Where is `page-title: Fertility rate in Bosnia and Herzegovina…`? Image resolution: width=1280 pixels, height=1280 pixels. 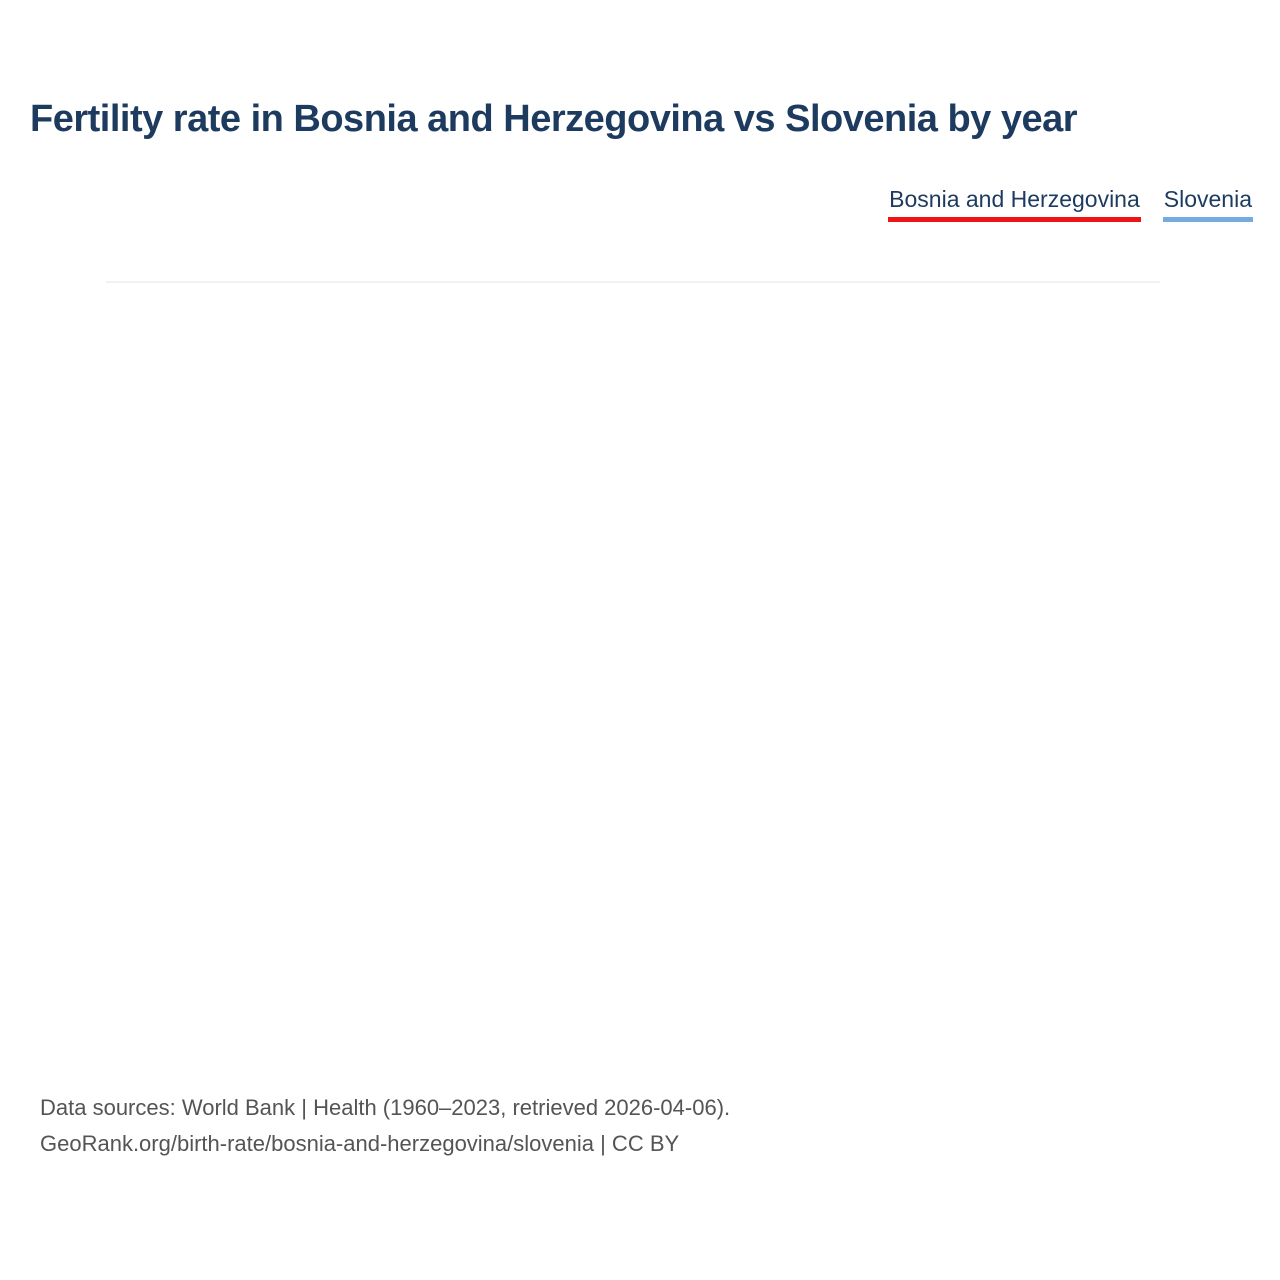 page-title: Fertility rate in Bosnia and Herzegovina… is located at coordinates (554, 119).